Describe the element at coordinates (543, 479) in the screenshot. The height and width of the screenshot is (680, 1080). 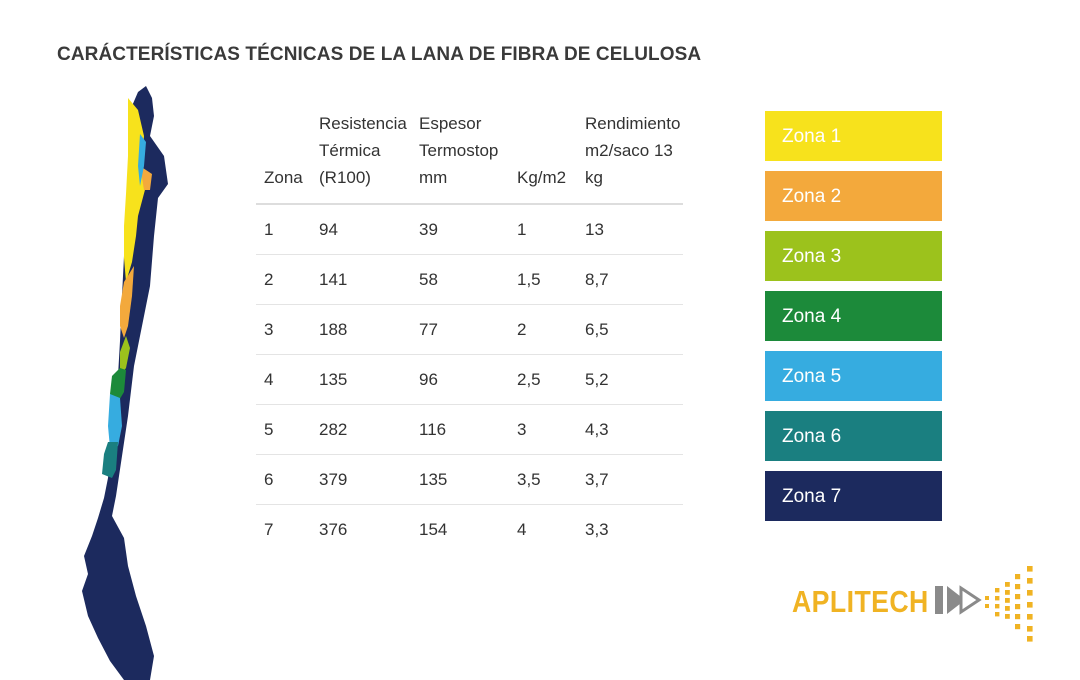
I see `table-cell: 3,5` at that location.